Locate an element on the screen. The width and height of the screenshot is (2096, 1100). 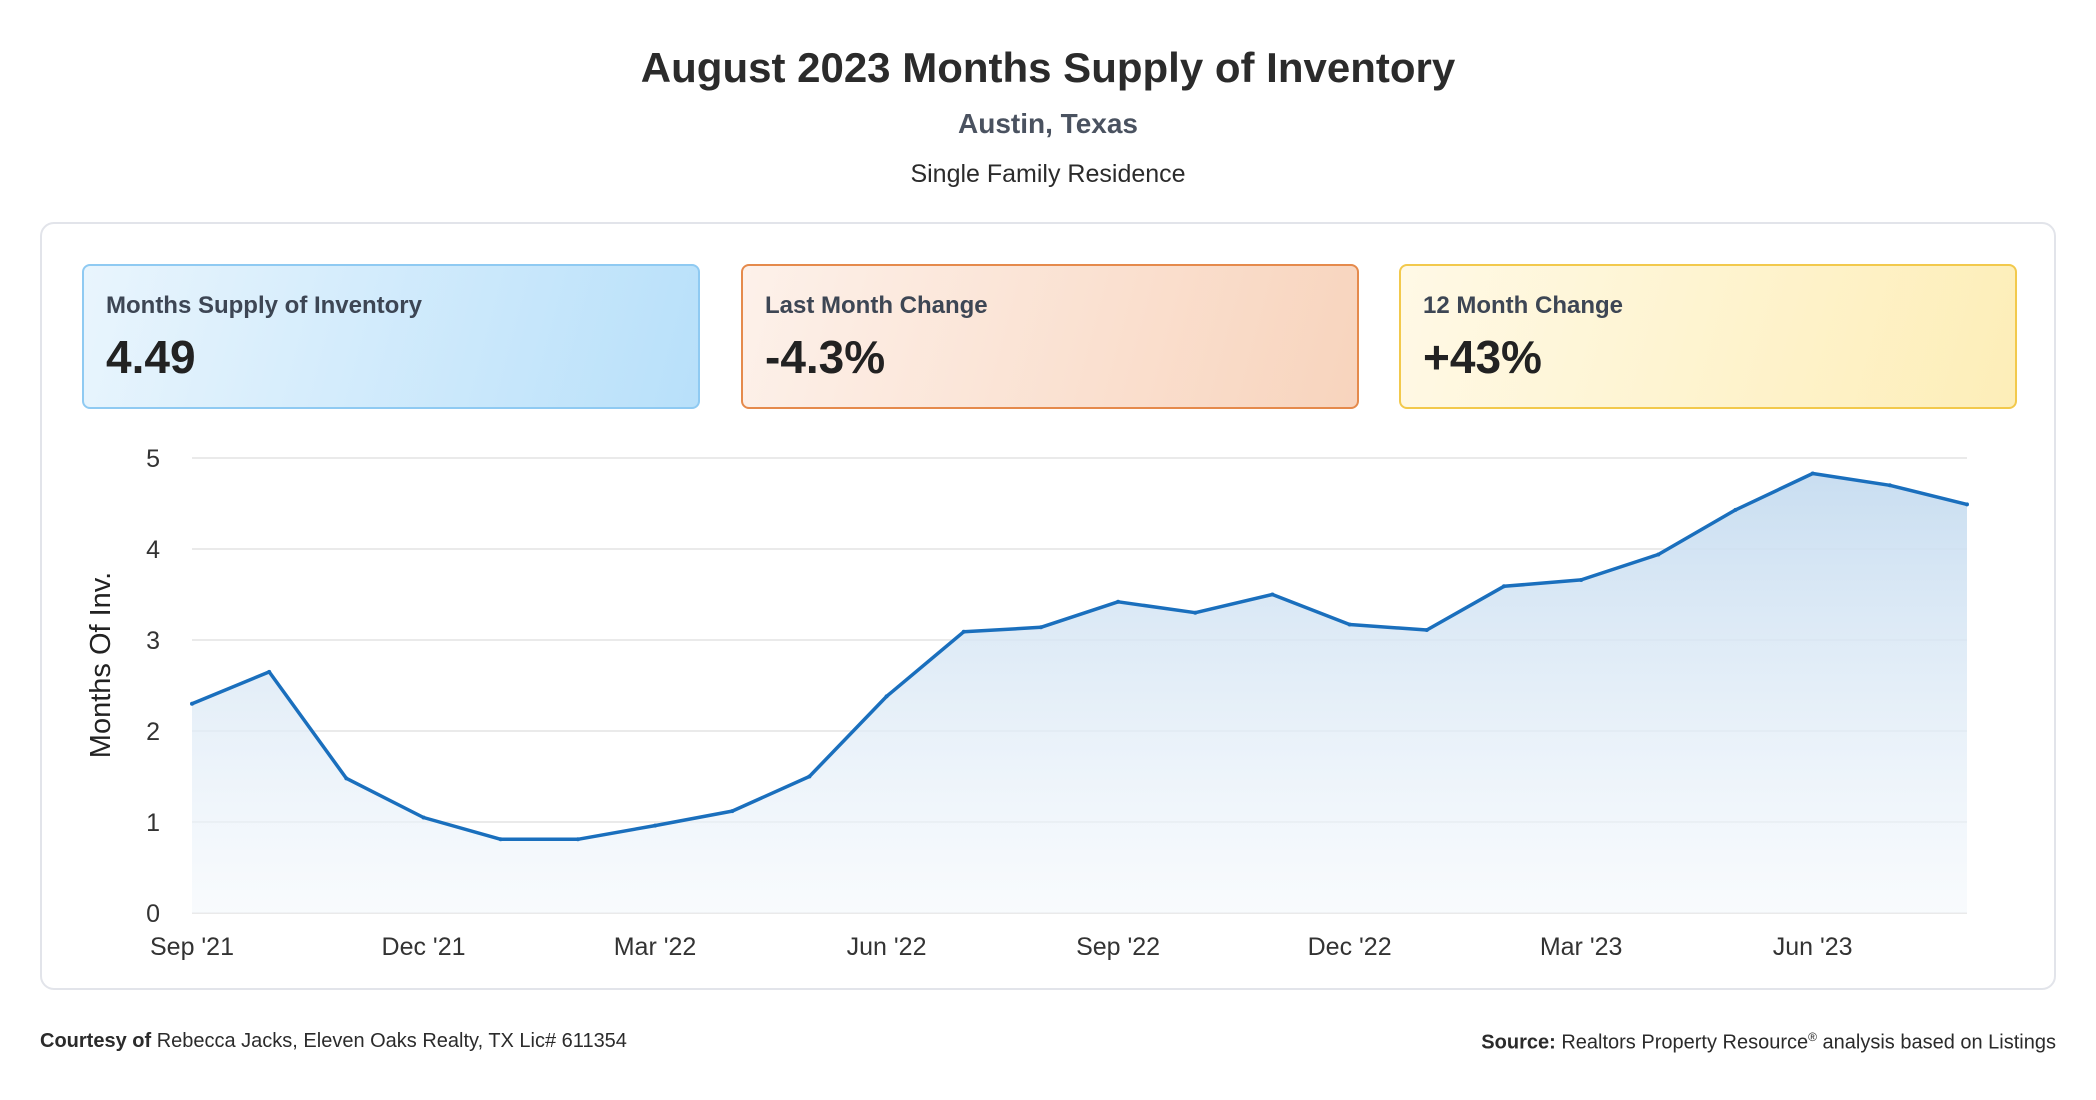
y-tick-label: 4 is located at coordinates (153, 550).